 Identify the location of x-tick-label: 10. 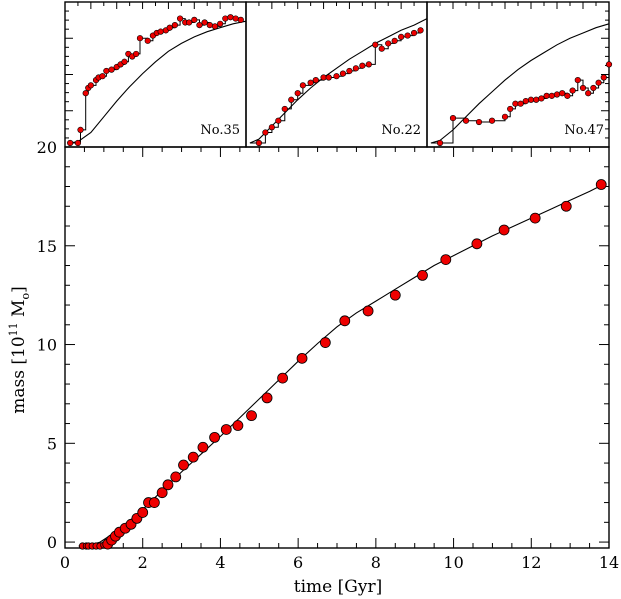
(453, 562).